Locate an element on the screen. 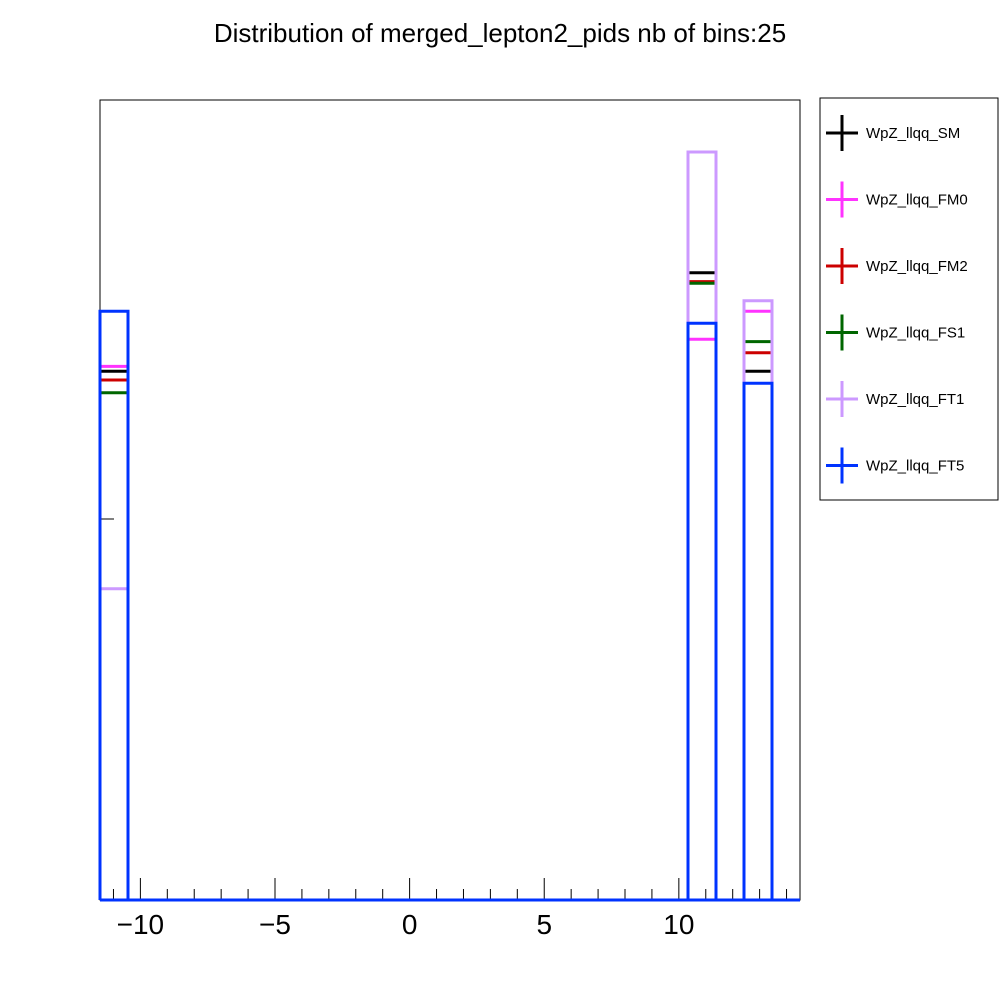  legend-entry: WpZ_llqq_FM2 is located at coordinates (897, 266).